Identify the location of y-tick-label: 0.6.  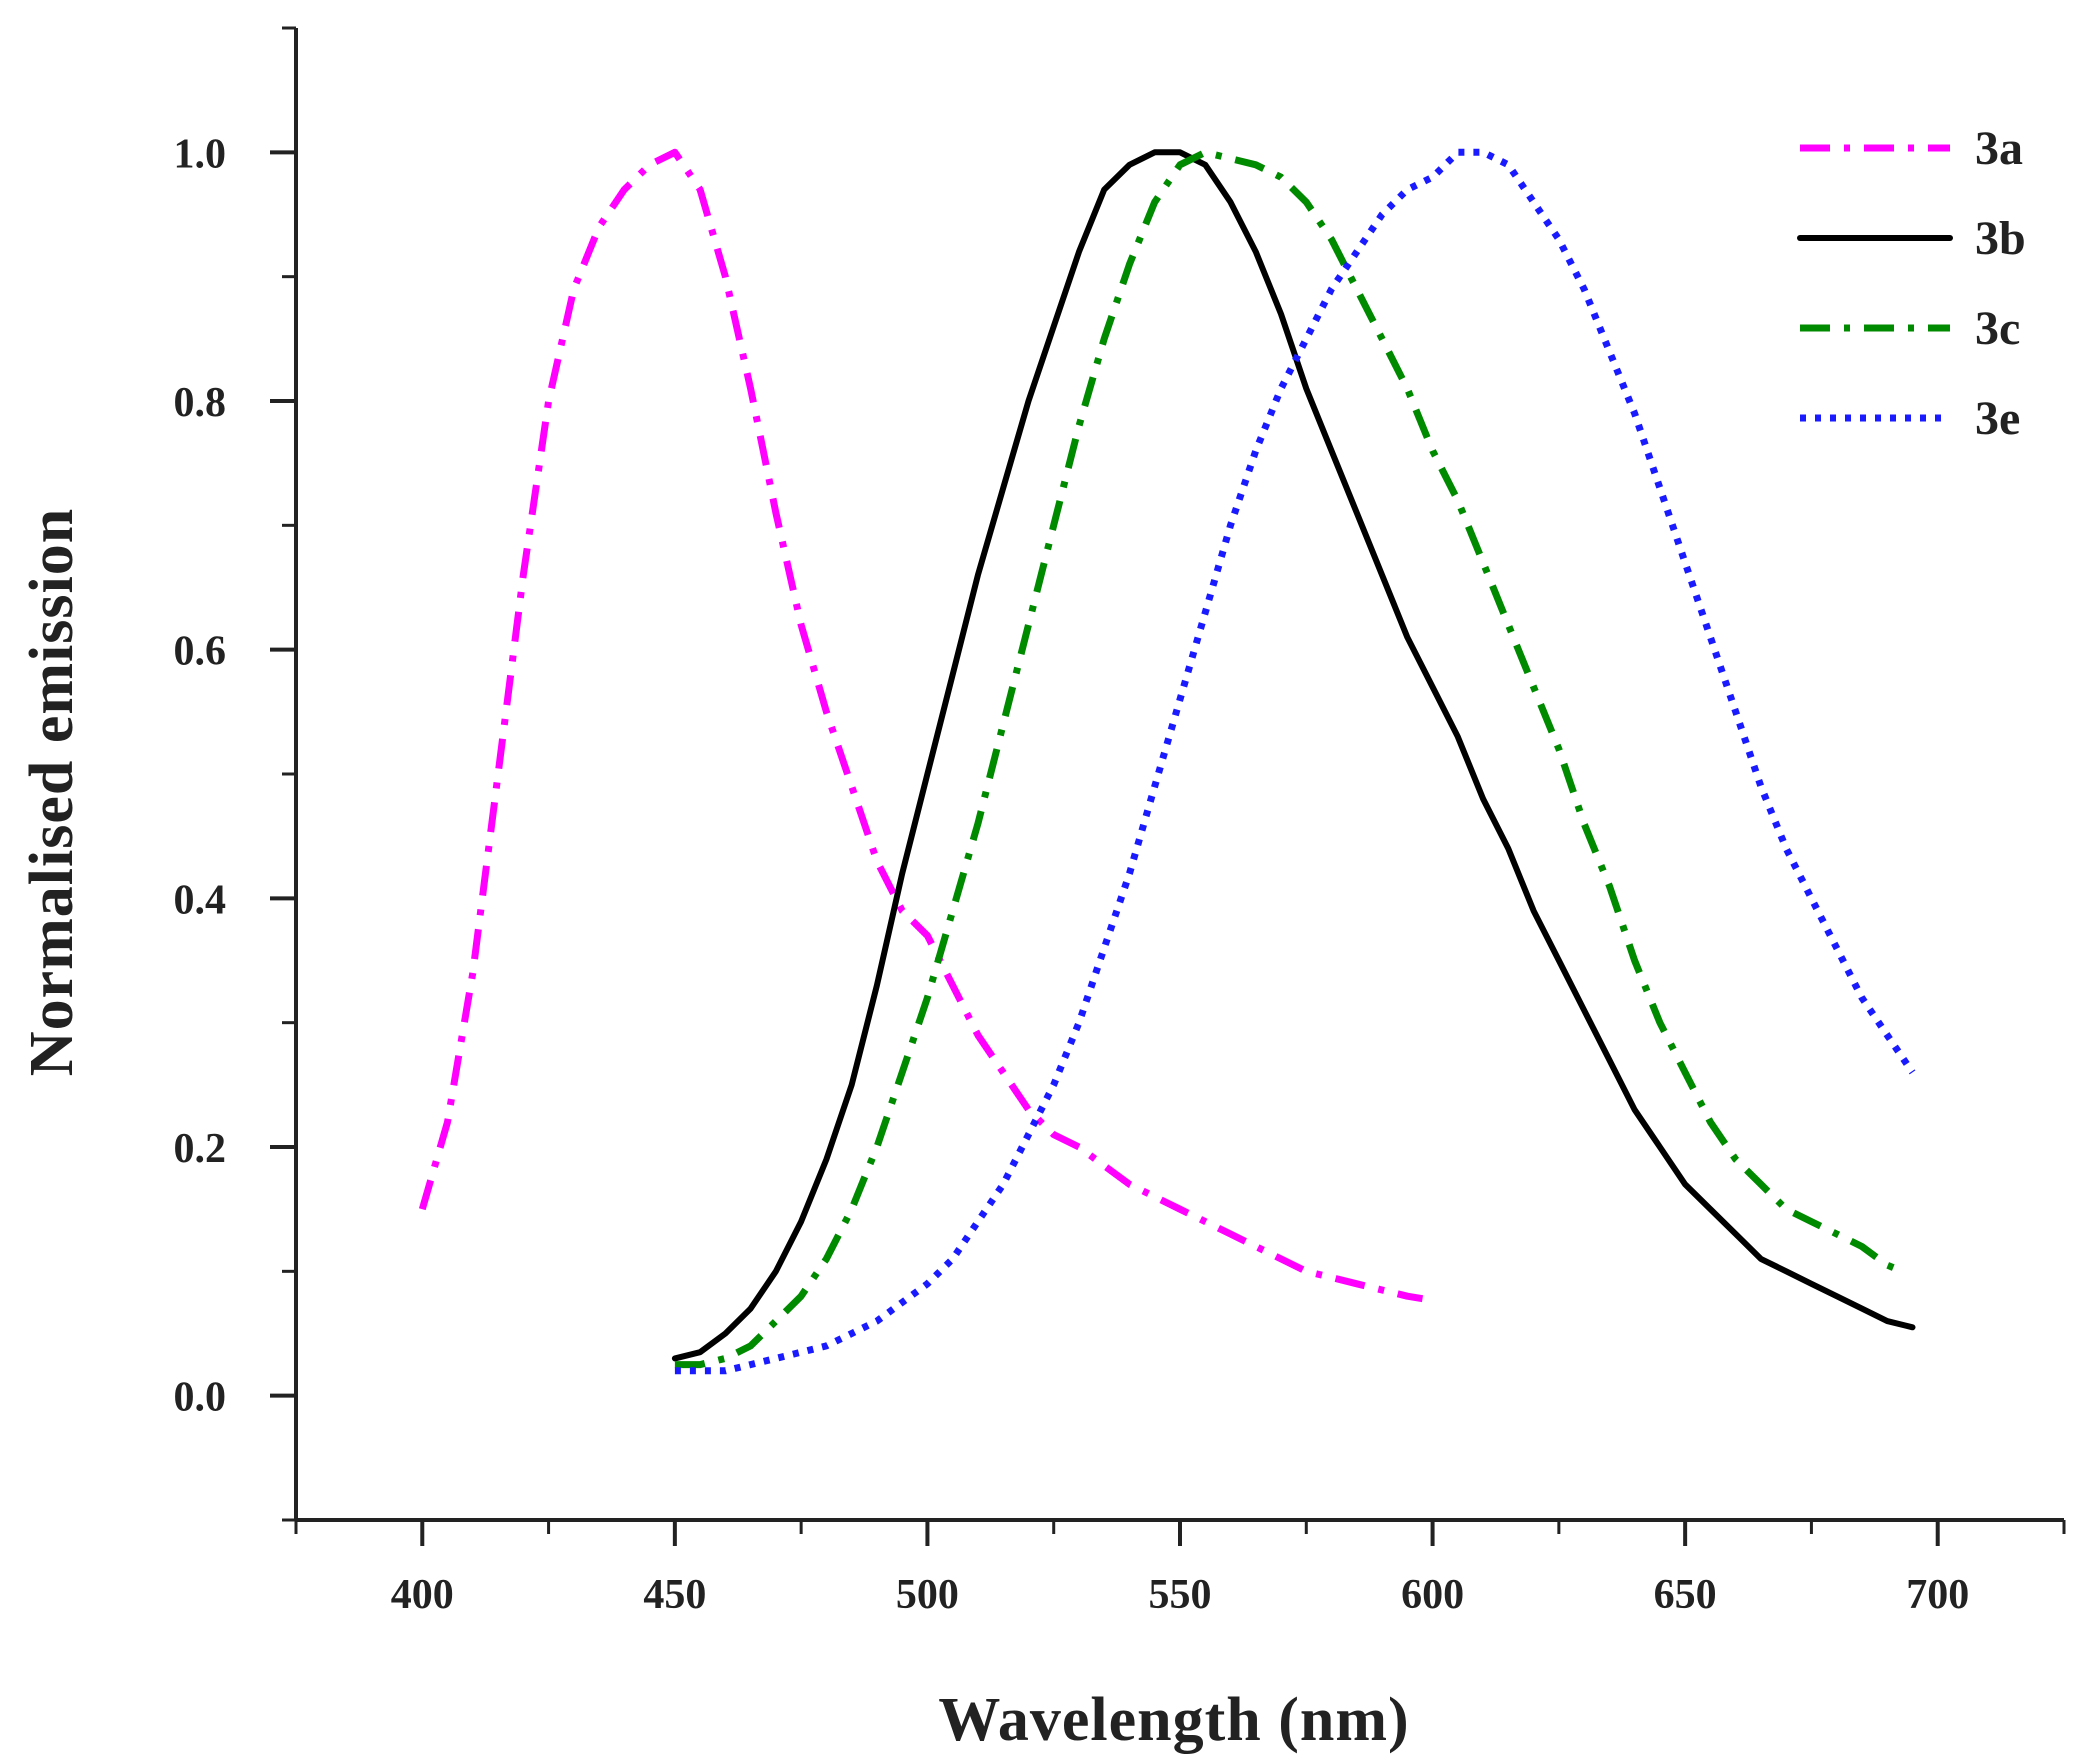
(200, 652).